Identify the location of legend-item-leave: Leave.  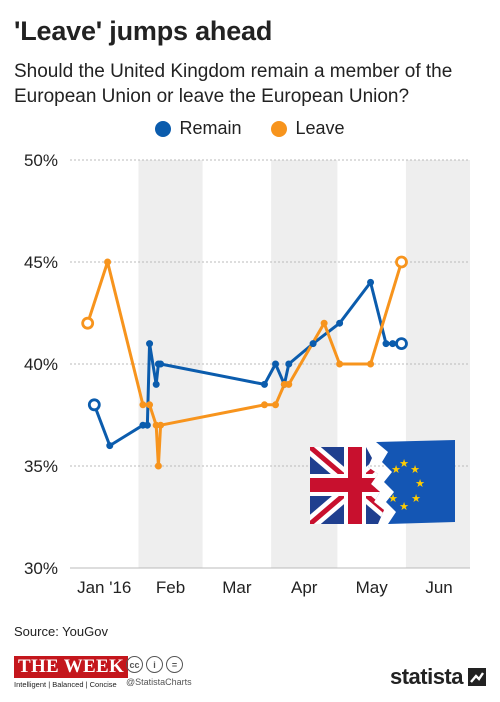
(308, 128).